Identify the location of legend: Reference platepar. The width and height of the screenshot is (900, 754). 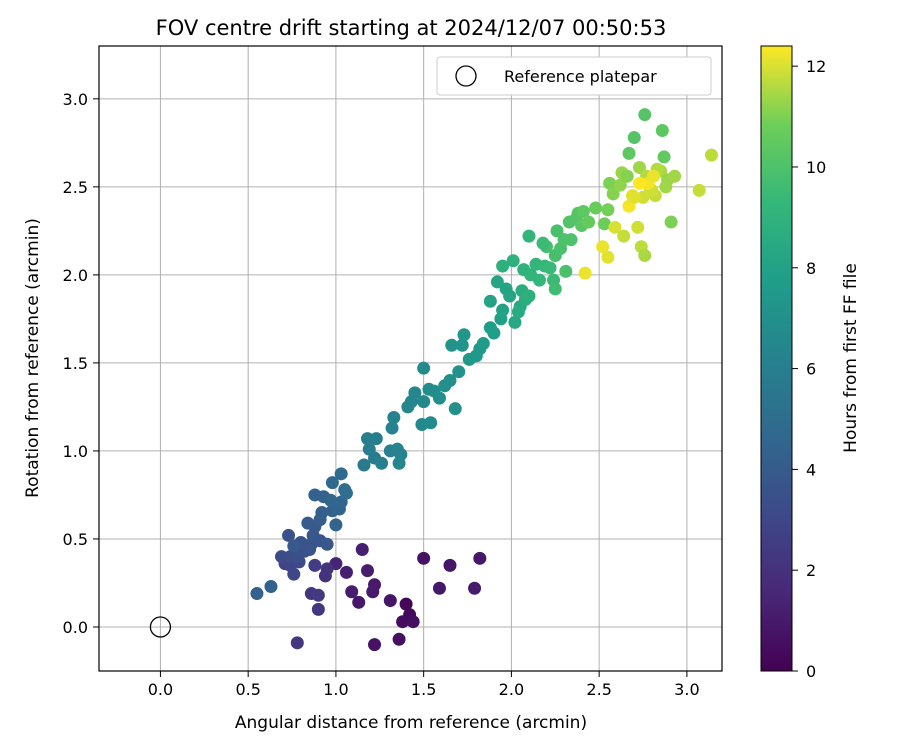
(574, 76).